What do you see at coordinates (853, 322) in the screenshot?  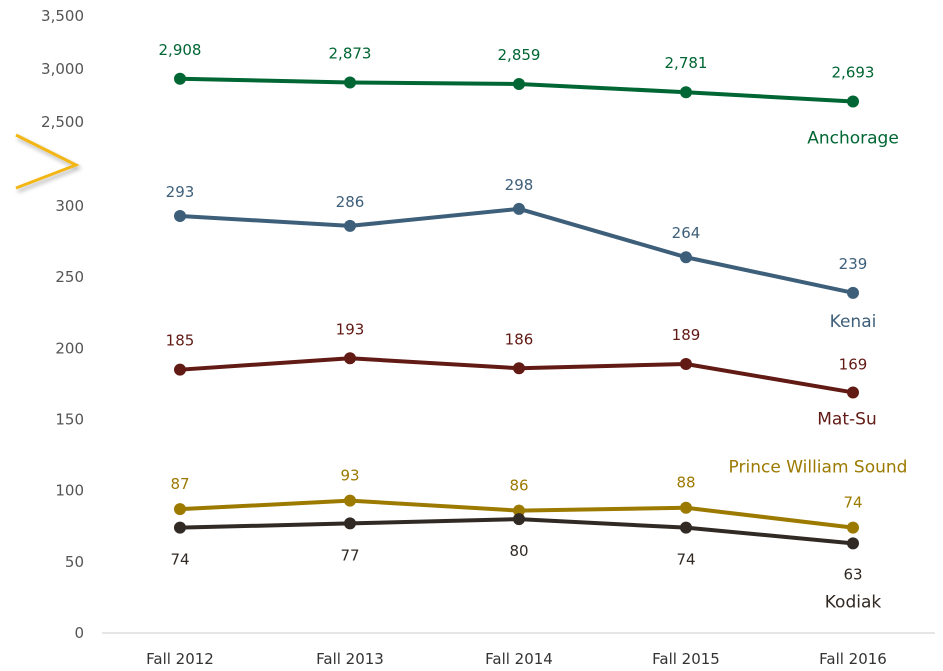 I see `series-name-label: Kenai` at bounding box center [853, 322].